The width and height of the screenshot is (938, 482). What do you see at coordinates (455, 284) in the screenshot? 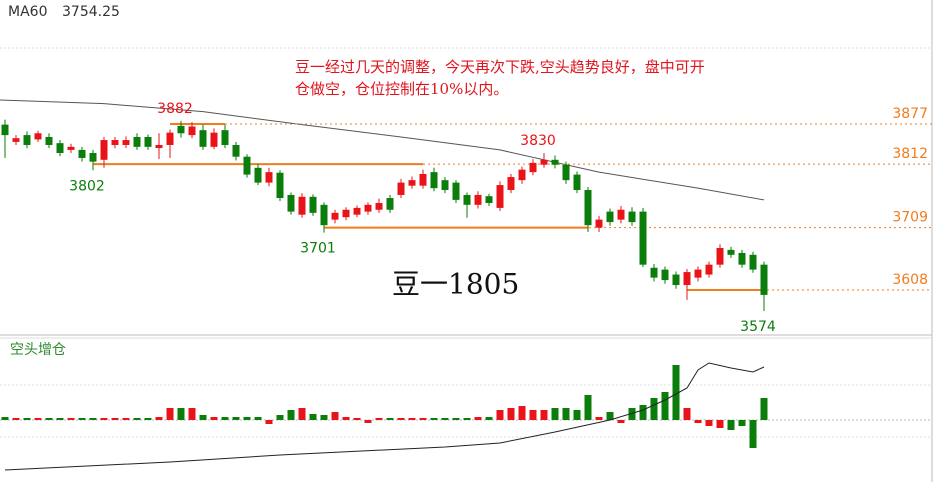
I see `chart-title: 豆一1805` at bounding box center [455, 284].